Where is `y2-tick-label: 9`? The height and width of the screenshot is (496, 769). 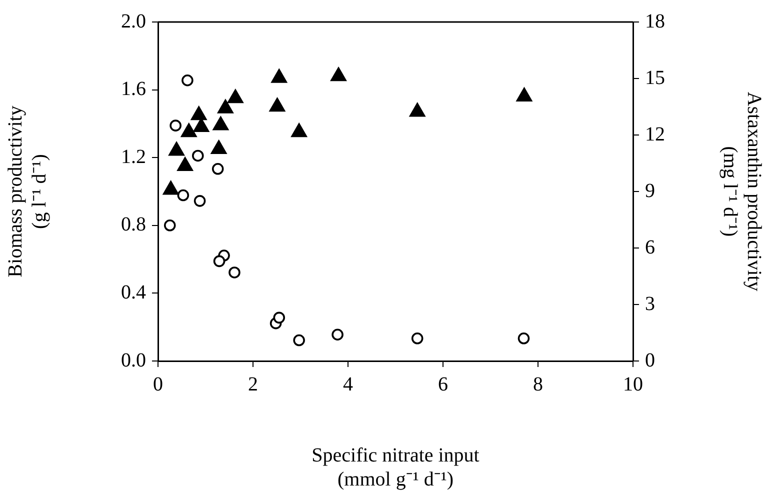 y2-tick-label: 9 is located at coordinates (650, 191).